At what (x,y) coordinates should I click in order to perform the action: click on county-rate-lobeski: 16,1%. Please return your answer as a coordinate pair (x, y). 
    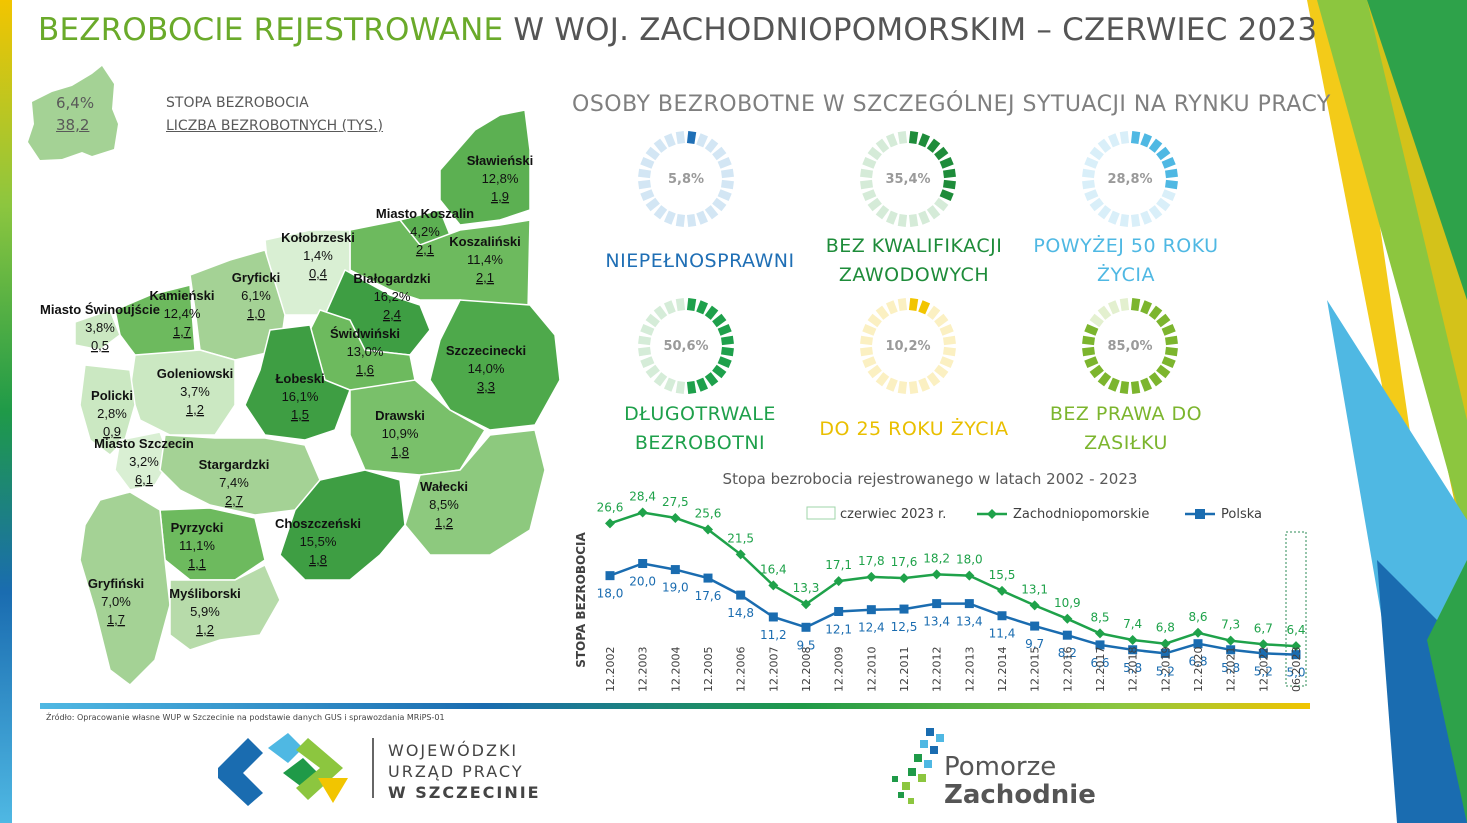
    Looking at the image, I should click on (300, 396).